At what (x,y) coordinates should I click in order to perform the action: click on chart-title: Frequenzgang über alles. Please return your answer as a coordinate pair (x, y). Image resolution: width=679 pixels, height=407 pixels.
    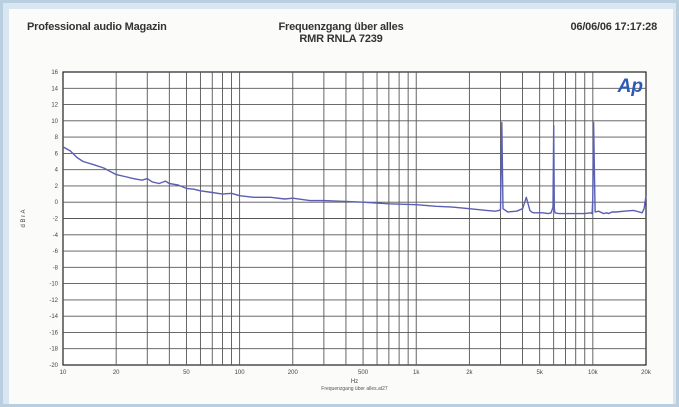
    Looking at the image, I should click on (341, 27).